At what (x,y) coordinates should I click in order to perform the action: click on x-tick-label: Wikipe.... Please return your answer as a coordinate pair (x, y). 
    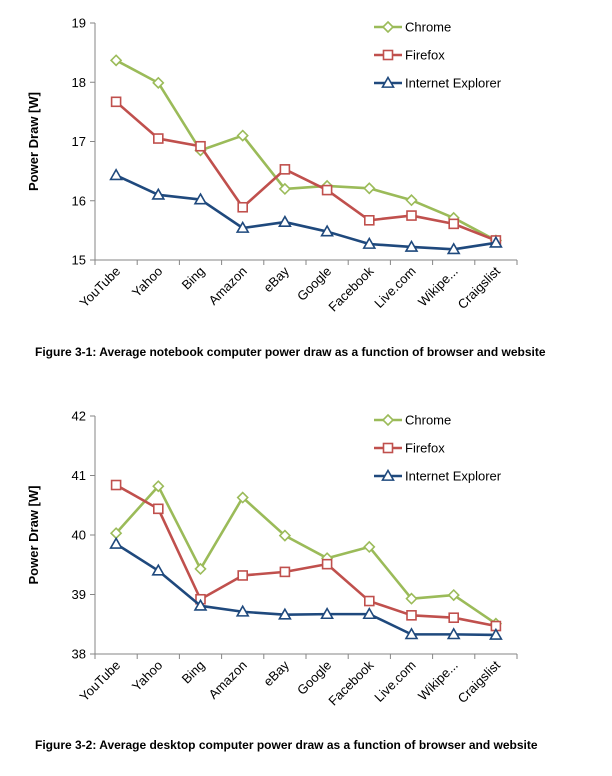
    Looking at the image, I should click on (438, 287).